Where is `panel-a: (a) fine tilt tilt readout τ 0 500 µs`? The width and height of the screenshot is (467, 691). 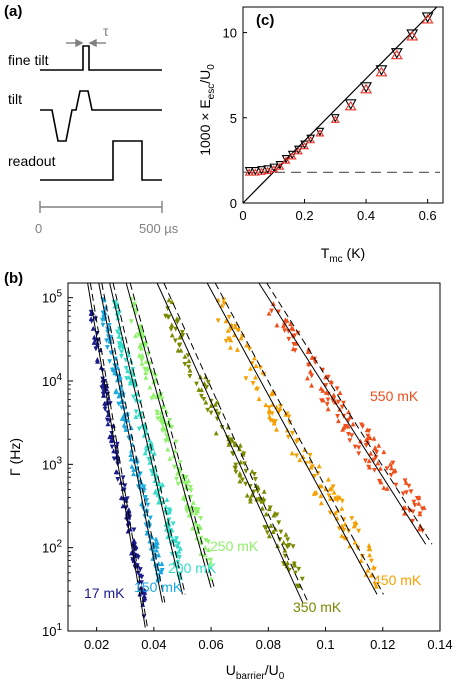 panel-a: (a) fine tilt tilt readout τ 0 500 µs is located at coordinates (91, 119).